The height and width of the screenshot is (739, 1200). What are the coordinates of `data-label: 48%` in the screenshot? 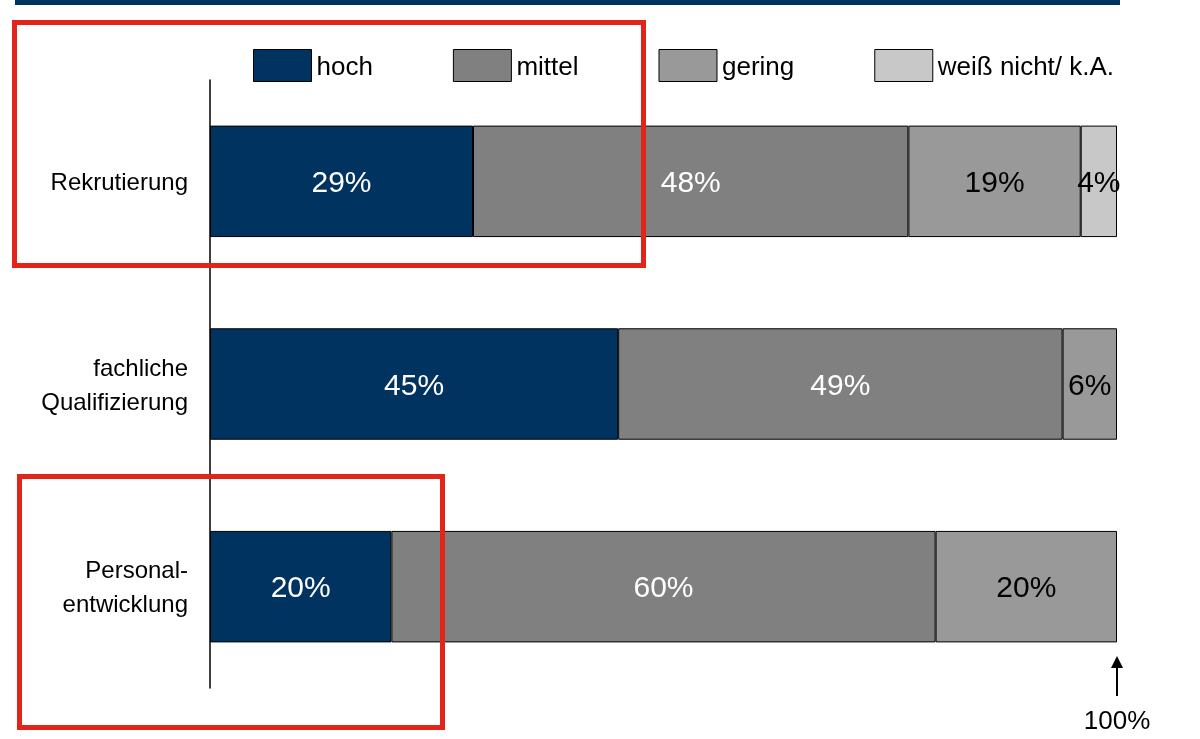 It's located at (690, 181).